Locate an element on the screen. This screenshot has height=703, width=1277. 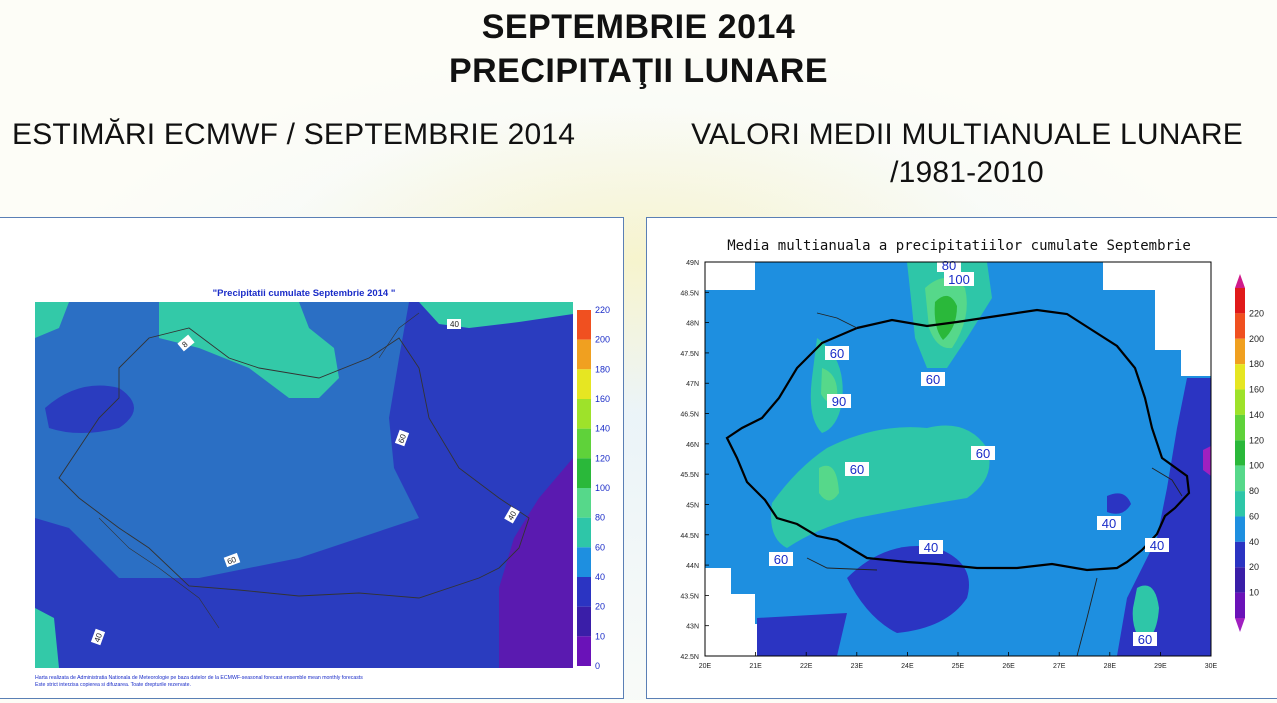
ecmwf-map-title: "Precipitatii cumulate Septembrie 2014 " is located at coordinates (304, 293).